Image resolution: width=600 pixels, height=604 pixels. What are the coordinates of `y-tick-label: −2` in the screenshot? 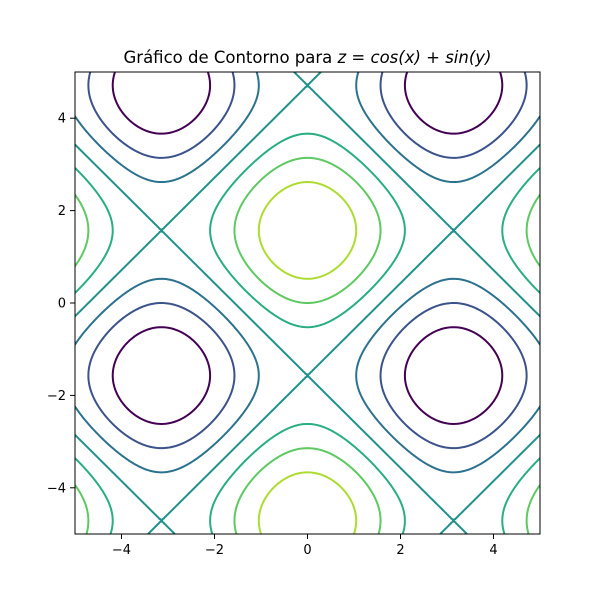 It's located at (56, 396).